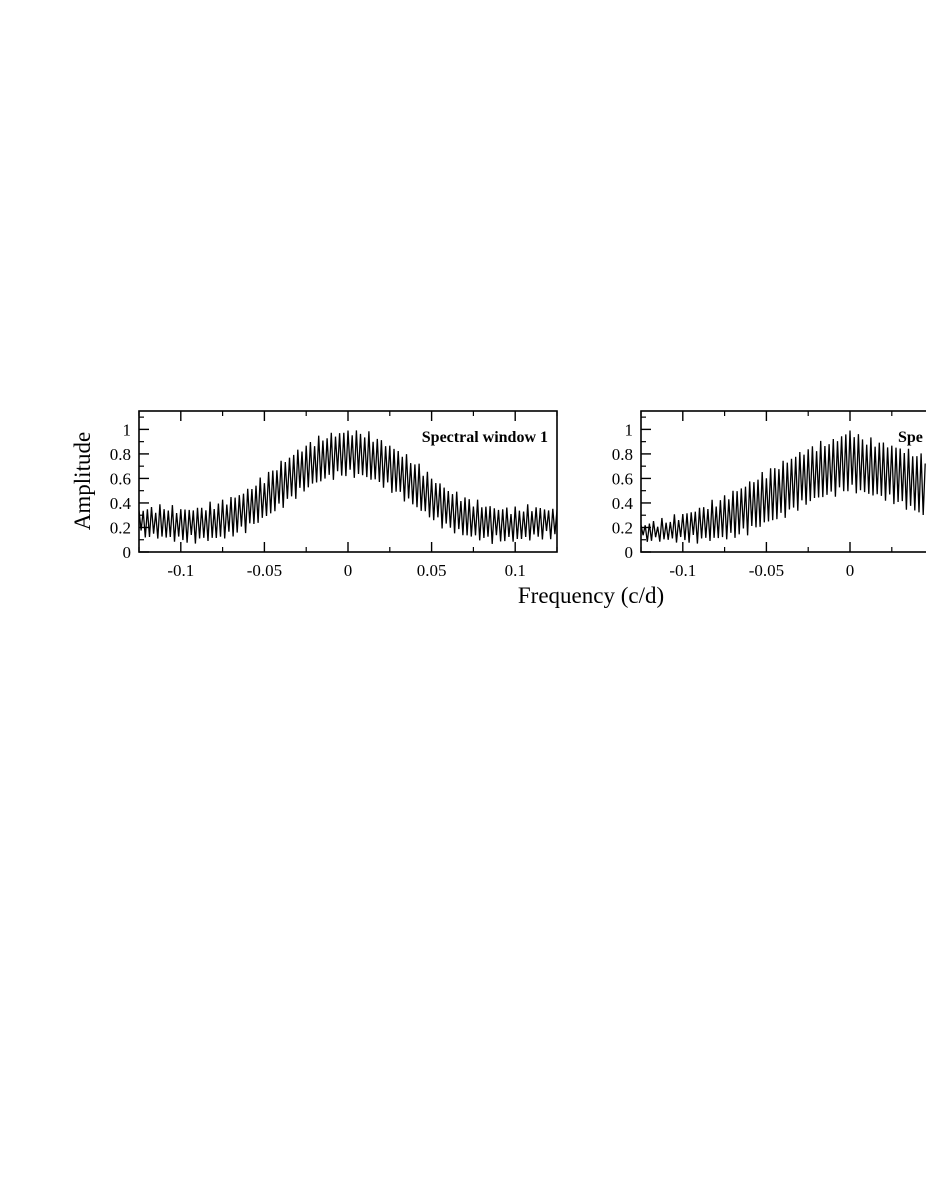 The image size is (926, 1199). Describe the element at coordinates (910, 437) in the screenshot. I see `panel-label: Spe` at that location.